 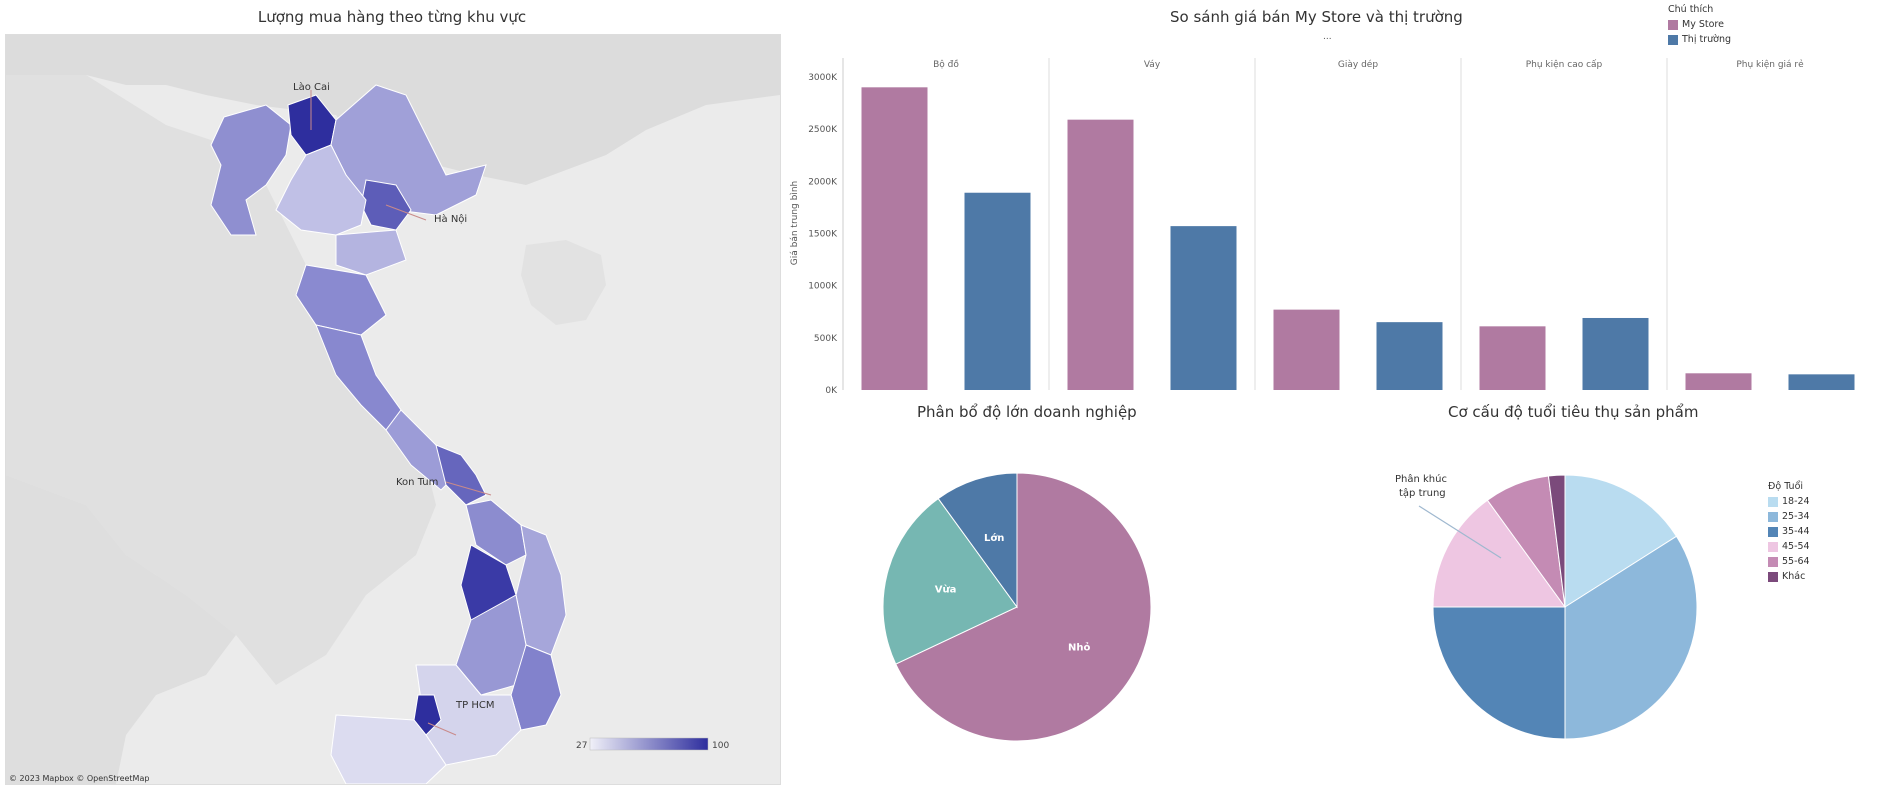 What do you see at coordinates (1358, 64) in the screenshot?
I see `bar-category-label: Giày dép` at bounding box center [1358, 64].